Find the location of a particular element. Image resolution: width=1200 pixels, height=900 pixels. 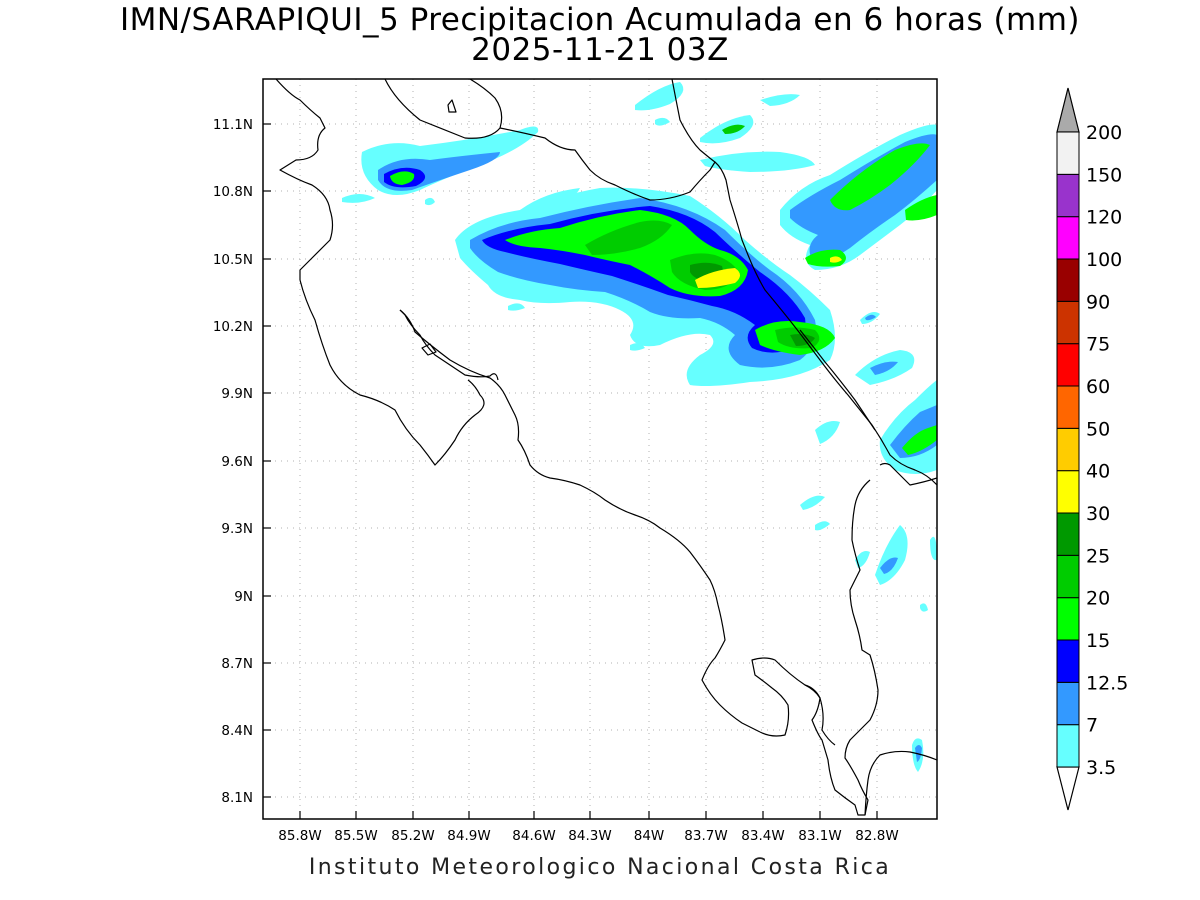

colorbar-label: 100 is located at coordinates (1104, 260).